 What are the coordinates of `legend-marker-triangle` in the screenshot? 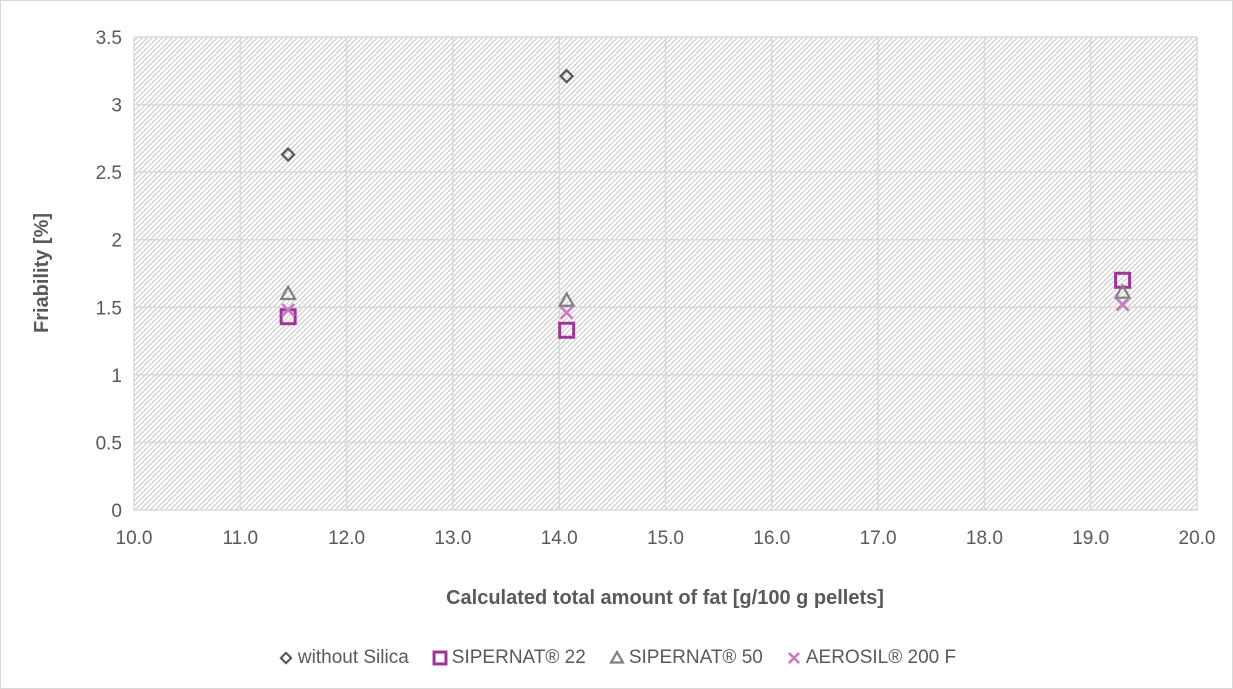 It's located at (616, 656).